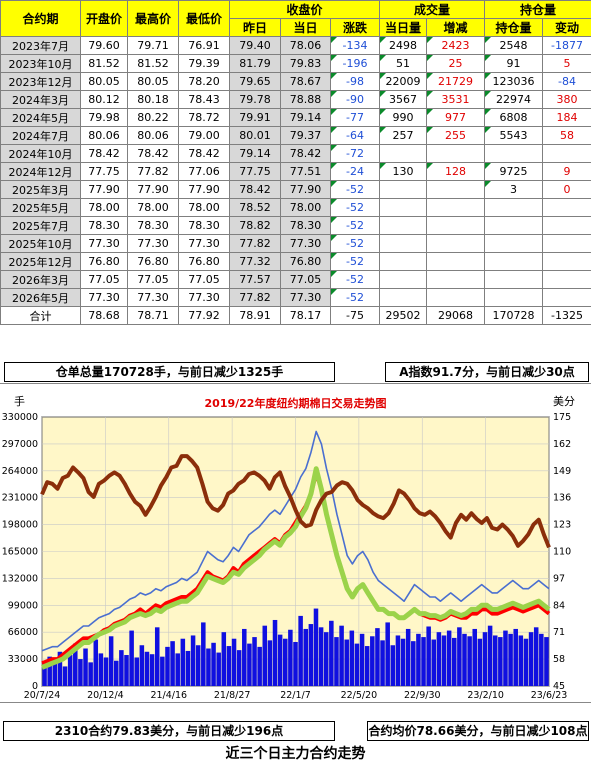 The height and width of the screenshot is (767, 591). I want to click on header-row: 昨日 当日 涨跌 当日量 增减 持仓量 变动, so click(296, 27).